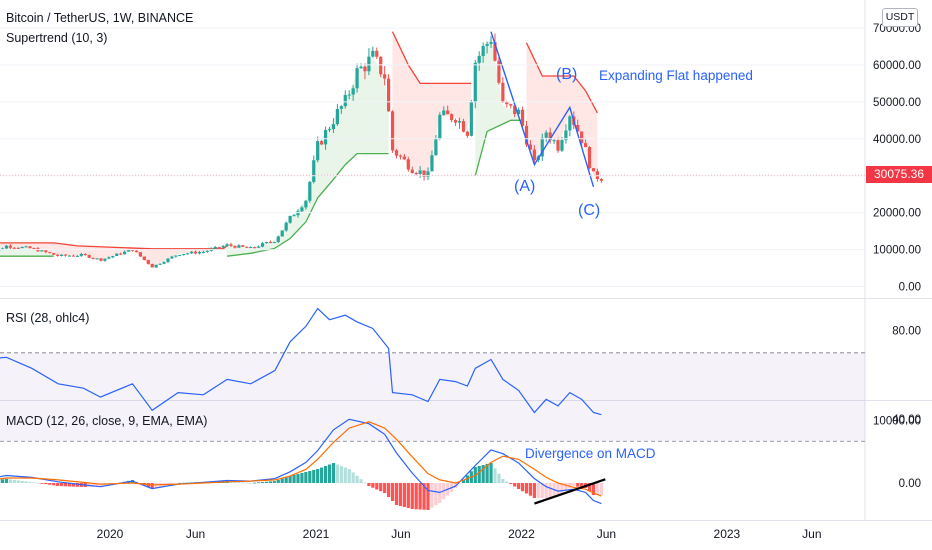 Image resolution: width=932 pixels, height=550 pixels. Describe the element at coordinates (301, 459) in the screenshot. I see `signal-line` at that location.